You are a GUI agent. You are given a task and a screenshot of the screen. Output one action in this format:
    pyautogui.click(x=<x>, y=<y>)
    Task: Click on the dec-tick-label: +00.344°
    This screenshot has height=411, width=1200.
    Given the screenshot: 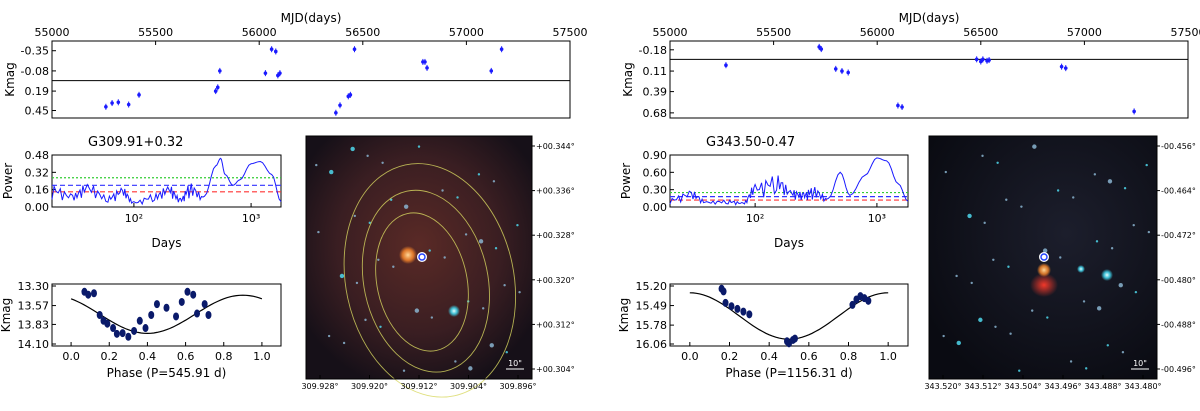 What is the action you would take?
    pyautogui.click(x=555, y=146)
    